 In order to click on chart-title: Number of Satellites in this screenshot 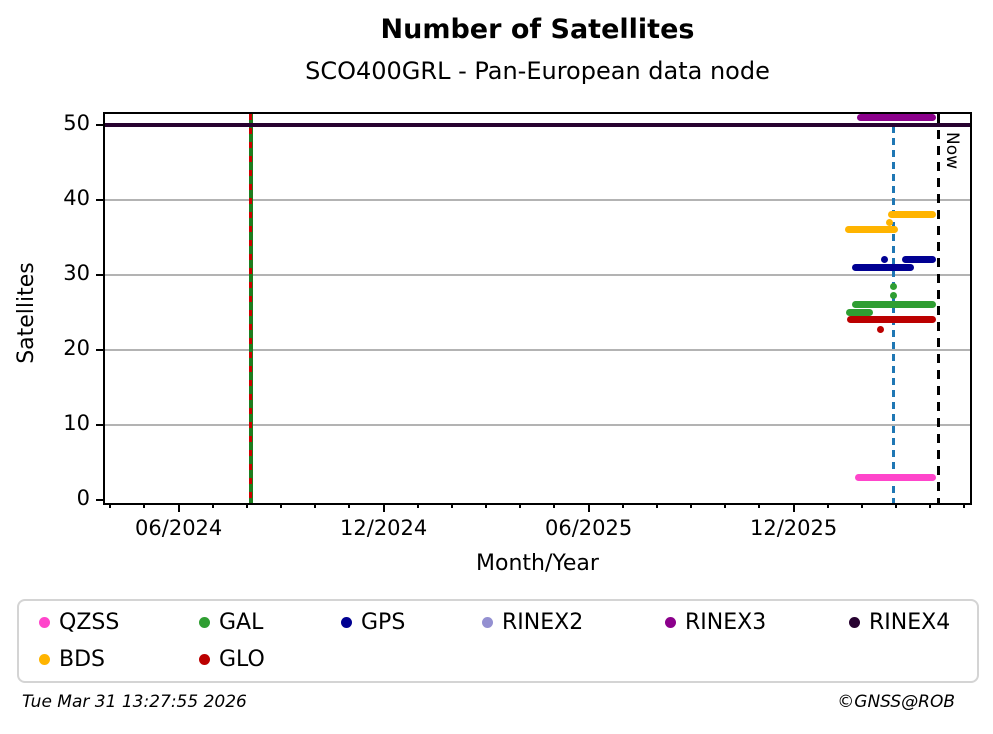, I will do `click(537, 29)`.